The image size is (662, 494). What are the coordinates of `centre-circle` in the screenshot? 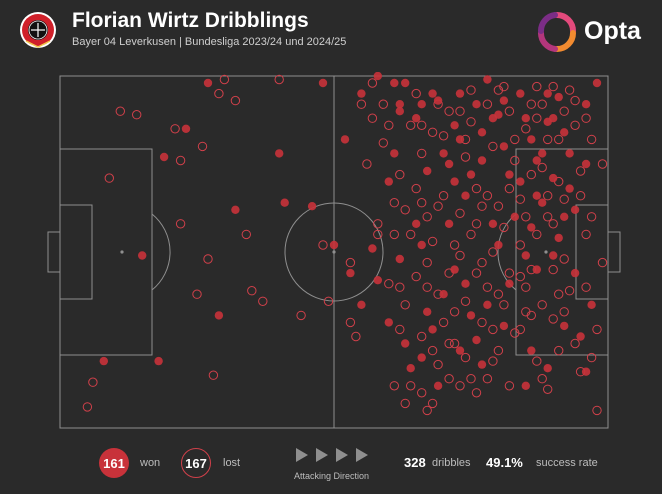 It's located at (334, 252).